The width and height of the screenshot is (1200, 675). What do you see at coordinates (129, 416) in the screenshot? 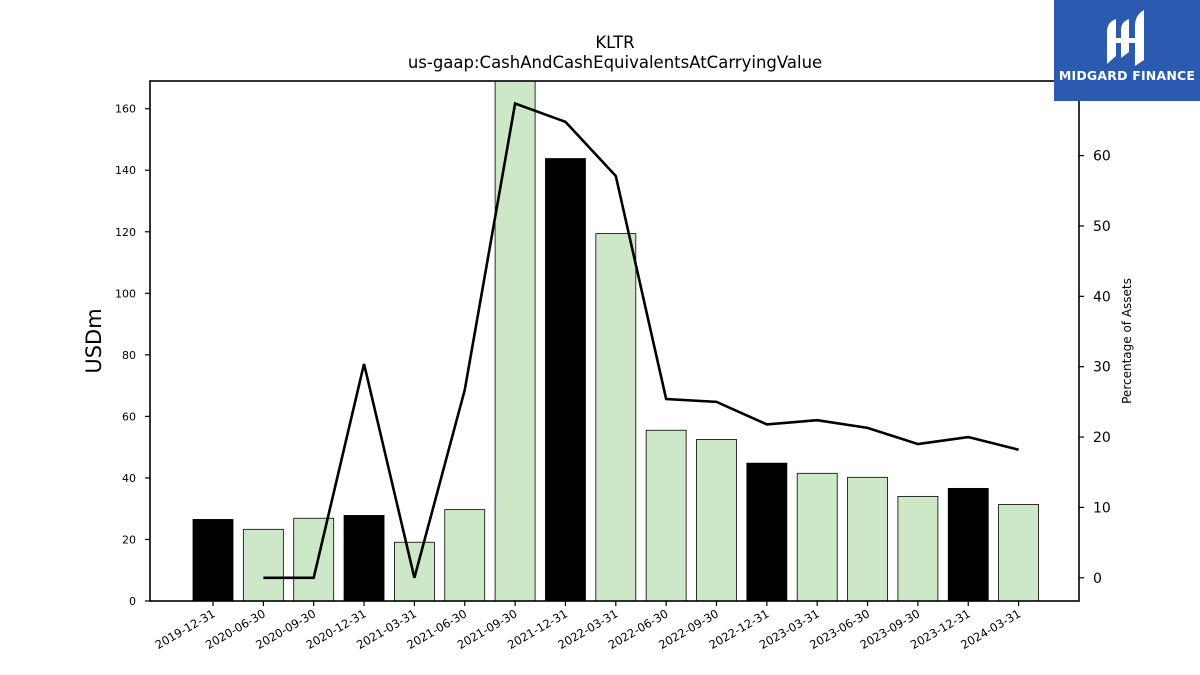
I see `y-tick-label: 60` at bounding box center [129, 416].